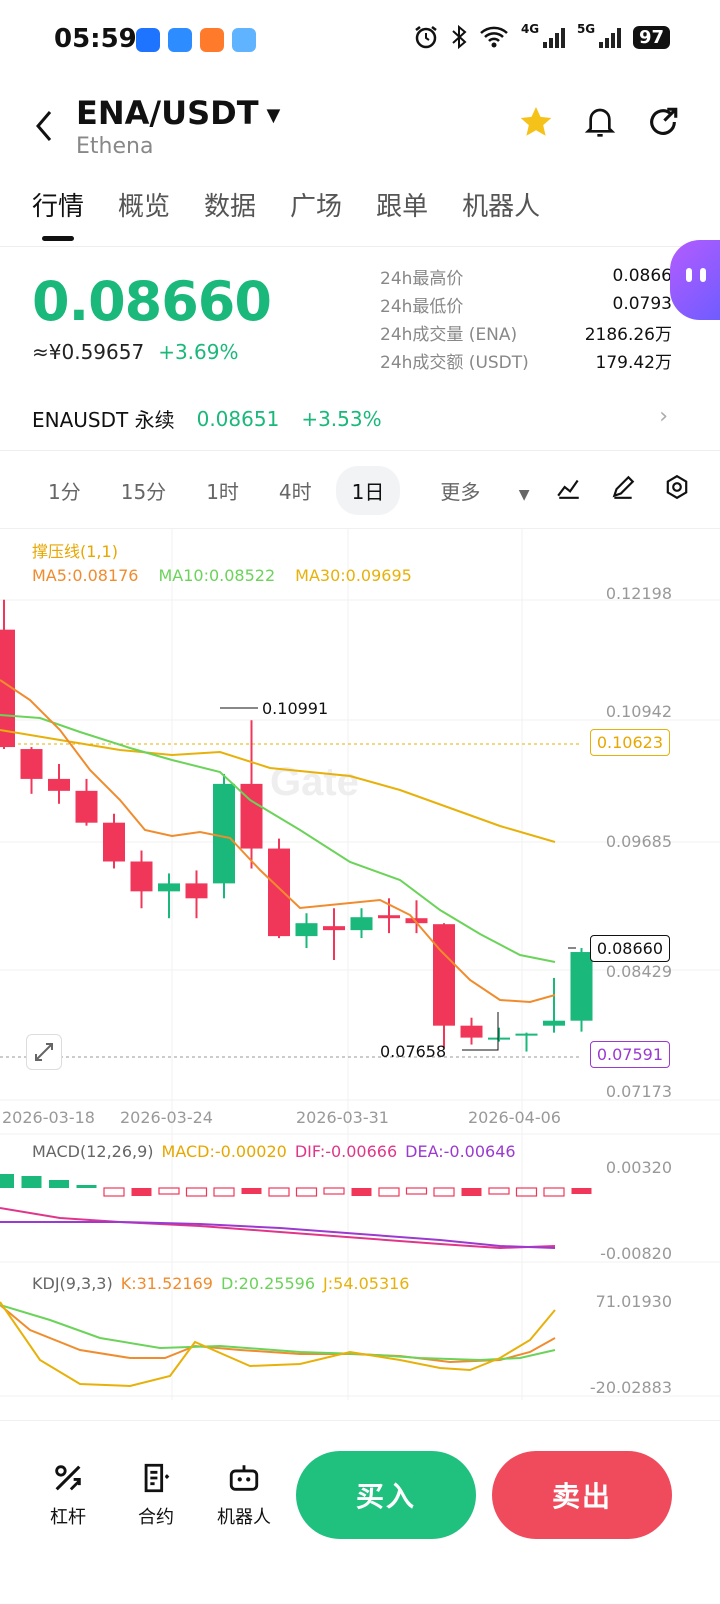 The height and width of the screenshot is (1604, 720). I want to click on interval-tabs: 1分 15分 1时 4时 1日 更多 ▼, so click(297, 490).